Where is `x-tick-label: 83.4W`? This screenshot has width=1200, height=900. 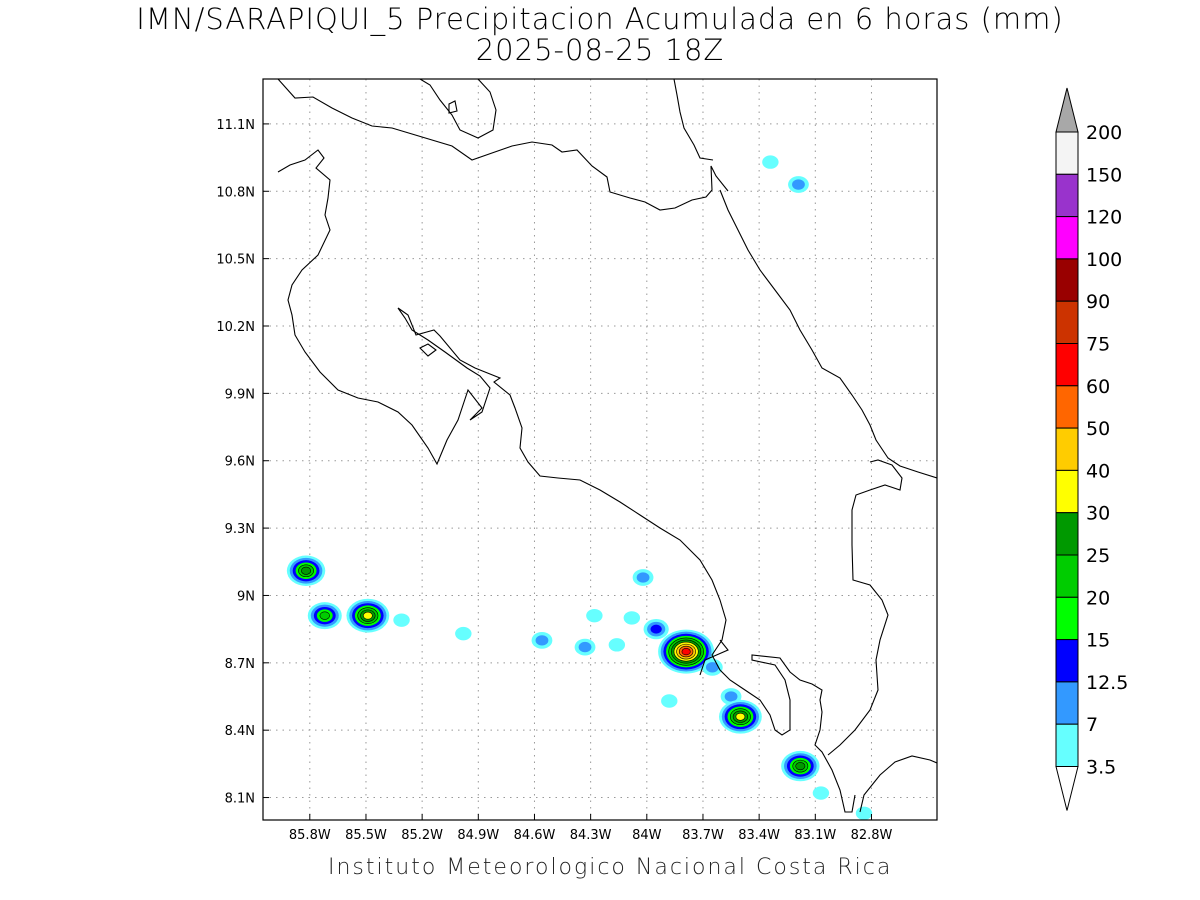
x-tick-label: 83.4W is located at coordinates (759, 835).